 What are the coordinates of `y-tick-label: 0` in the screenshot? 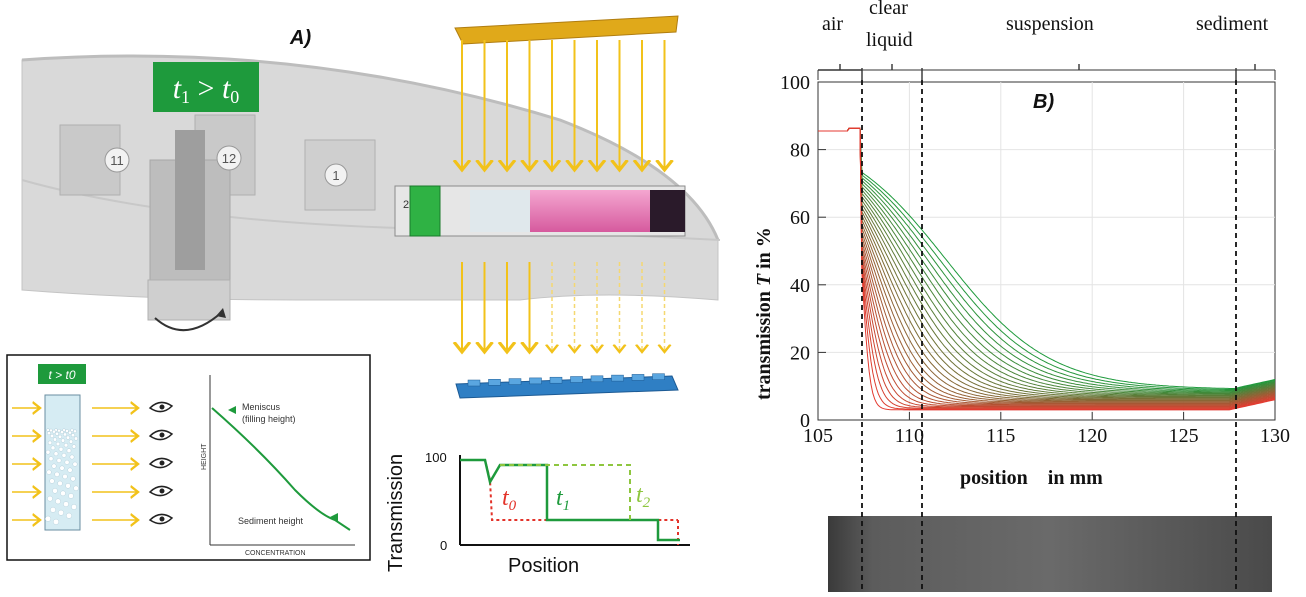 It's located at (805, 421).